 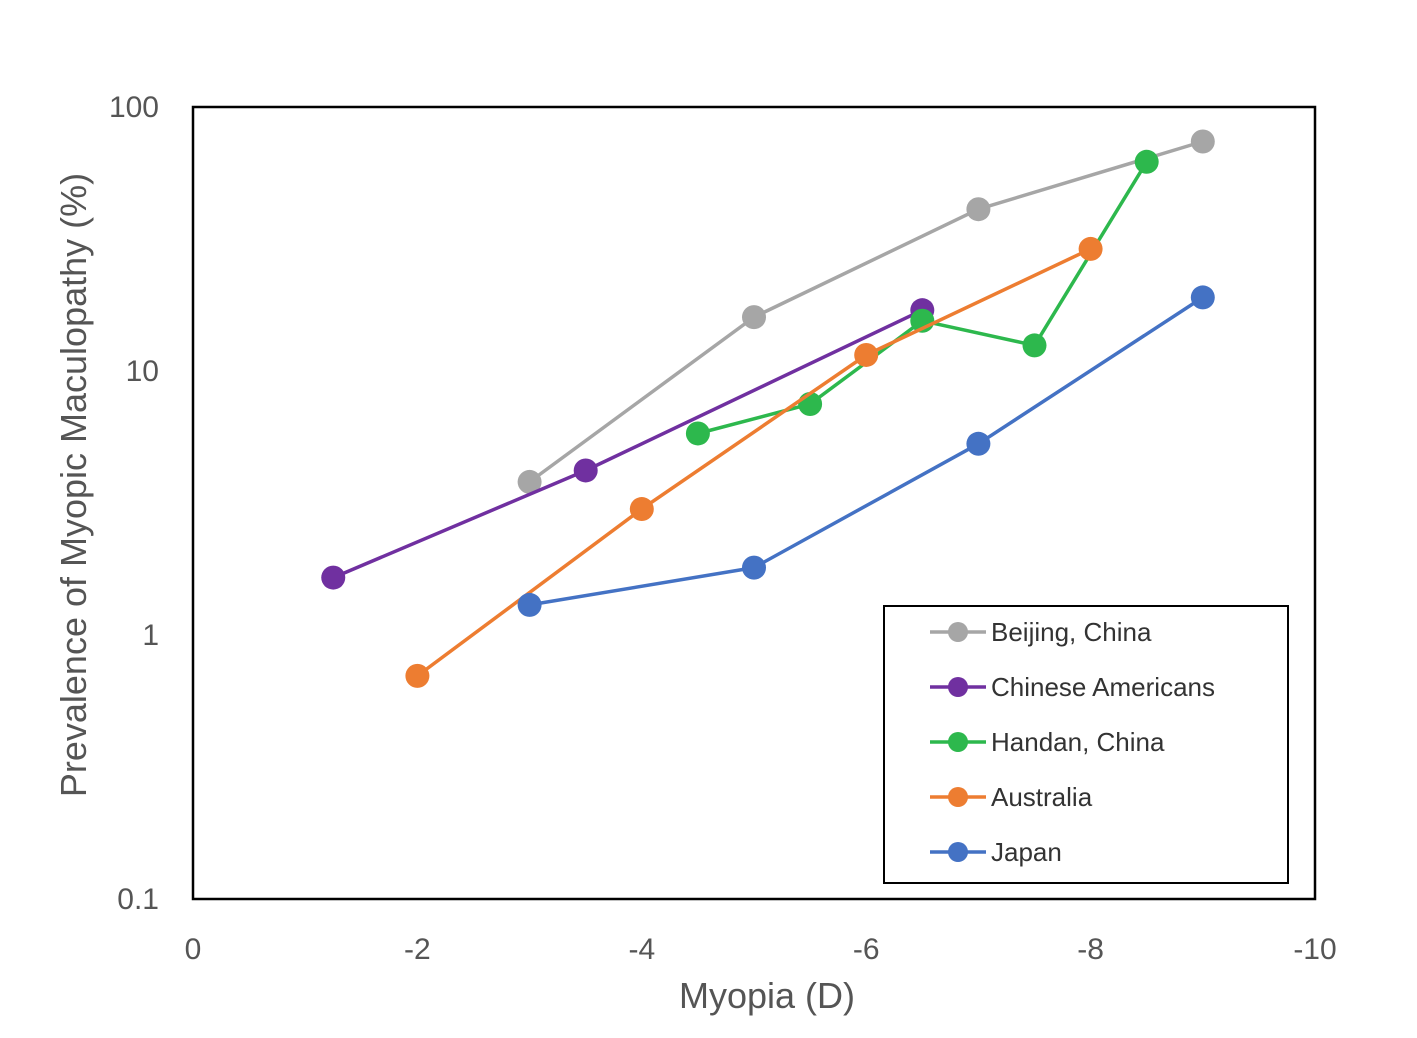 I want to click on legend-item: Chinese Americans, so click(x=1072, y=687).